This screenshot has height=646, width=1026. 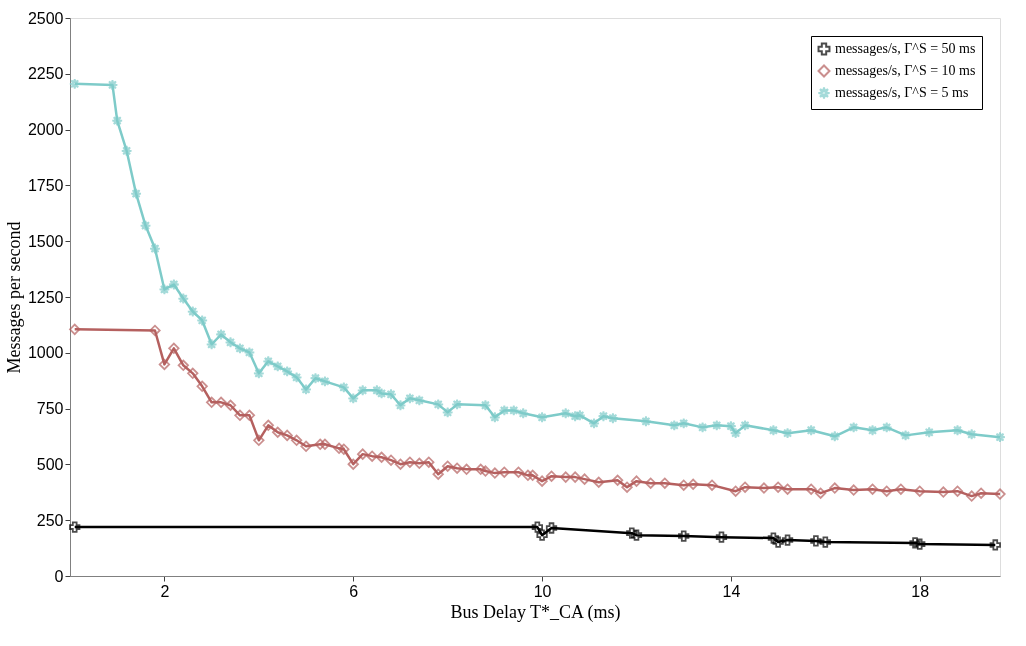 What do you see at coordinates (45, 353) in the screenshot?
I see `y-tick-label: 1000` at bounding box center [45, 353].